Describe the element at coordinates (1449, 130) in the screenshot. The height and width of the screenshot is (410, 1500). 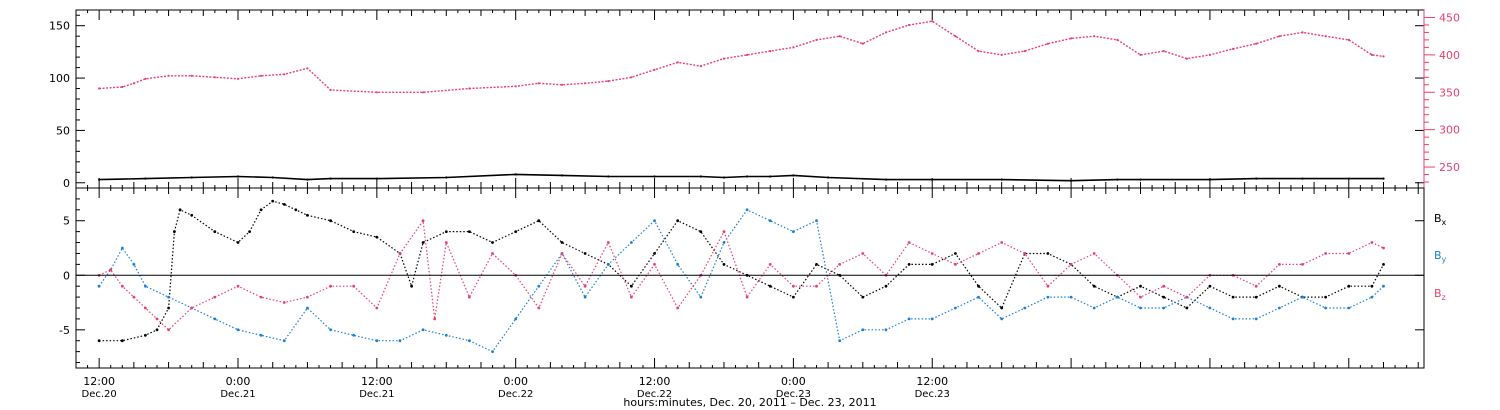
I see `velocity-tick-label: 300` at that location.